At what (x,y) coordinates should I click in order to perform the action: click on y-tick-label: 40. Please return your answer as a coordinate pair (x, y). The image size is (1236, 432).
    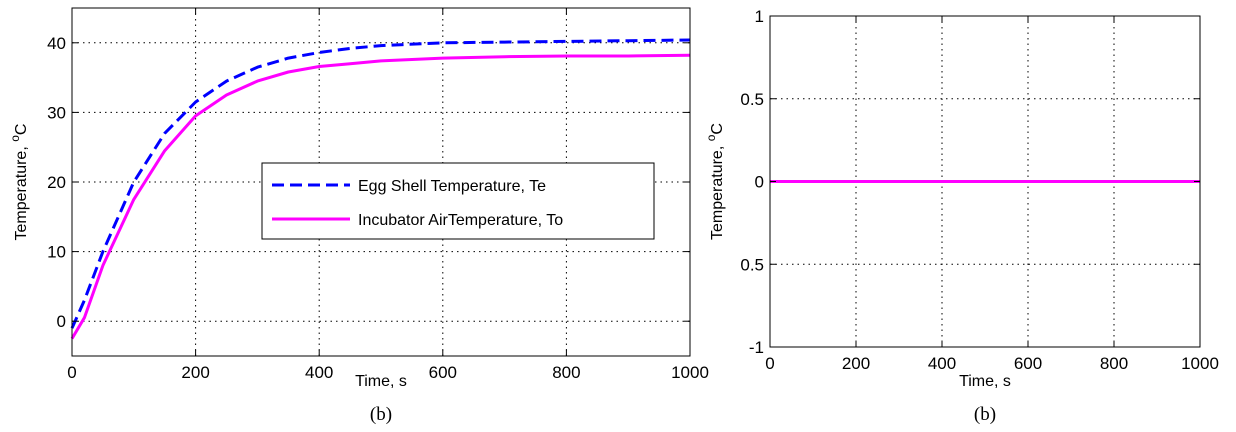
    Looking at the image, I should click on (56, 43).